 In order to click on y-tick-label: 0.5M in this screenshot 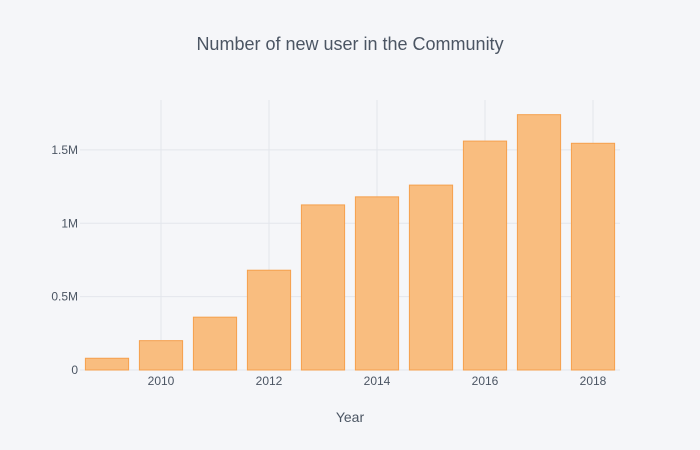, I will do `click(64, 297)`.